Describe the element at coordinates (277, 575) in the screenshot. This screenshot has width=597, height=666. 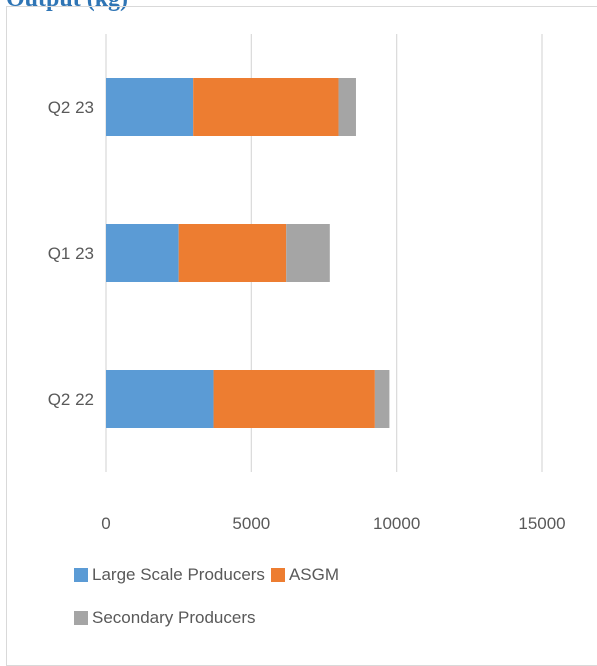
I see `legend-swatch-asgm` at that location.